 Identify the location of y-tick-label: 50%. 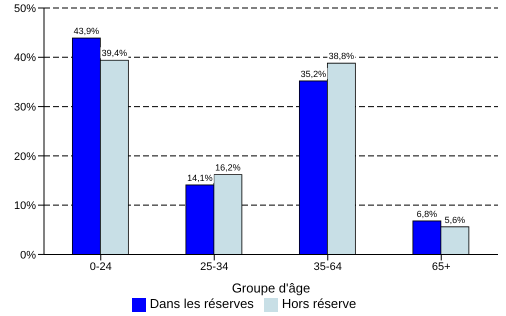
(25, 8).